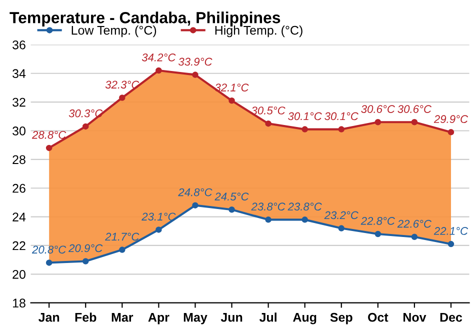 The width and height of the screenshot is (474, 331). I want to click on data-label: 24.5°C, so click(231, 196).